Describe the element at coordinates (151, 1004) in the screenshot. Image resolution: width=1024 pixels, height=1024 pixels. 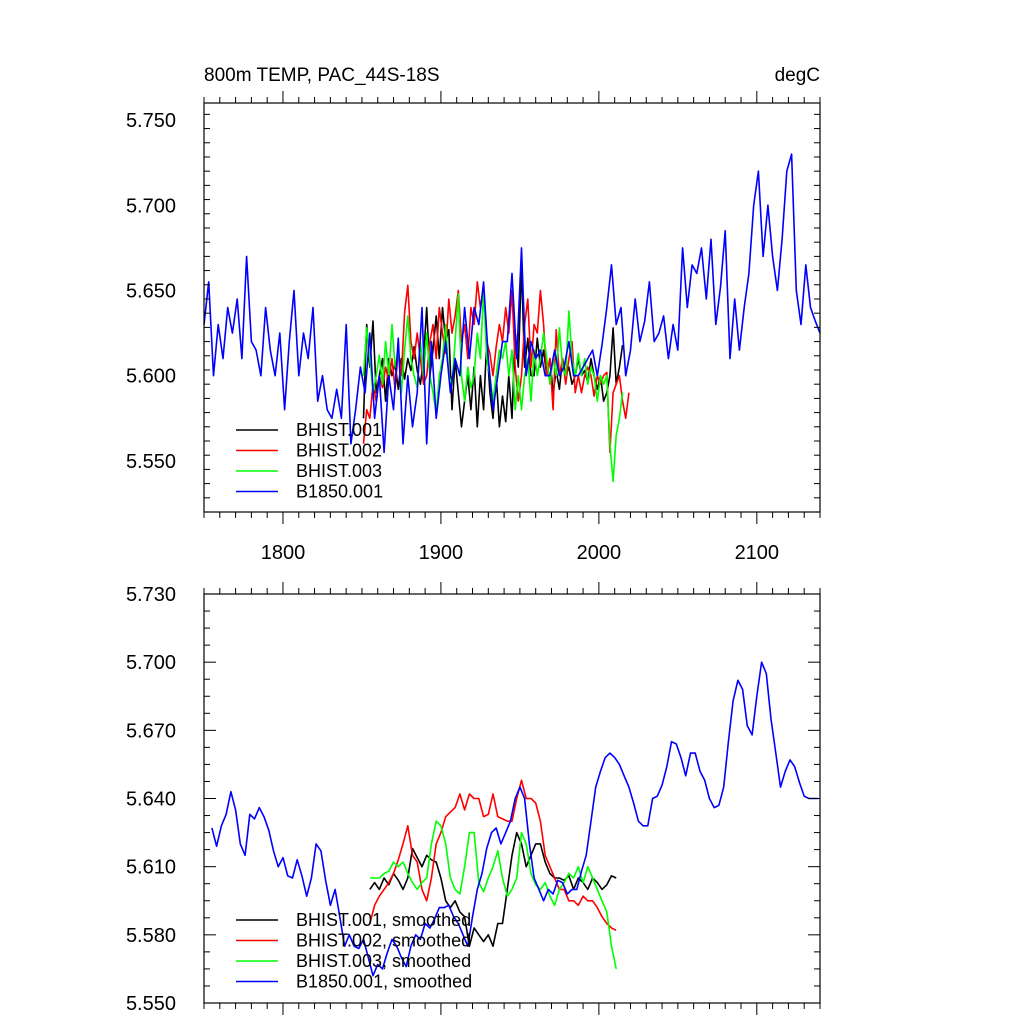
I see `bottom-ytick-label: 5.550` at that location.